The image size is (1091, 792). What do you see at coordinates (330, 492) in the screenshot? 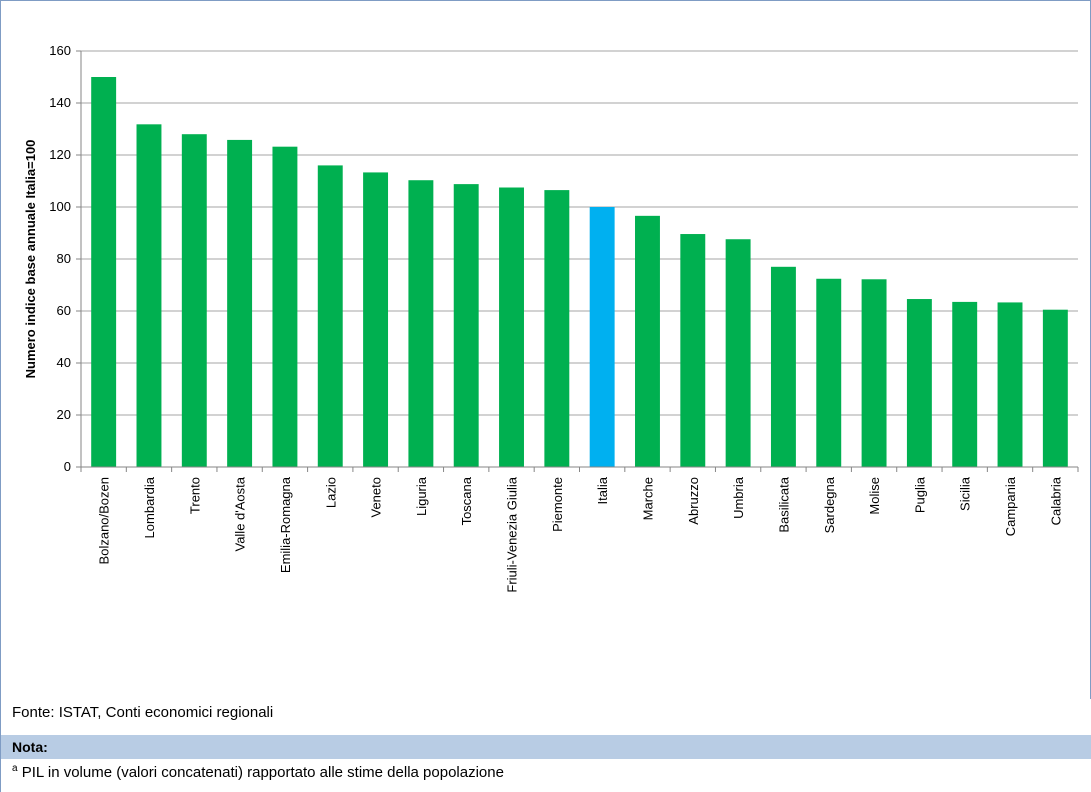
I see `x-tick-label: Lazio` at bounding box center [330, 492].